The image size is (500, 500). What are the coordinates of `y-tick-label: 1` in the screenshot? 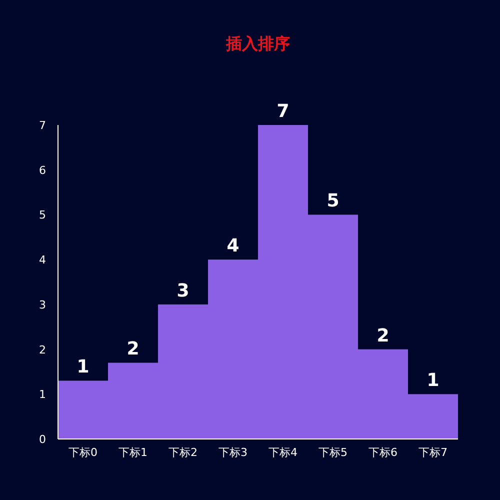 It's located at (42, 395).